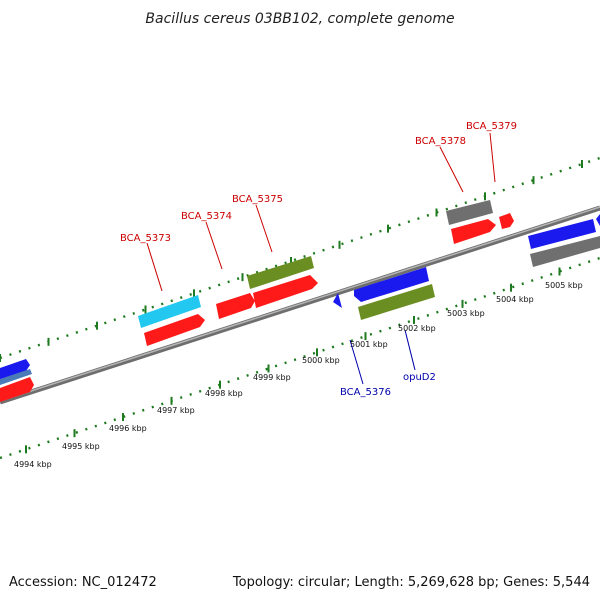  I want to click on gene-blue-small, so click(337, 300).